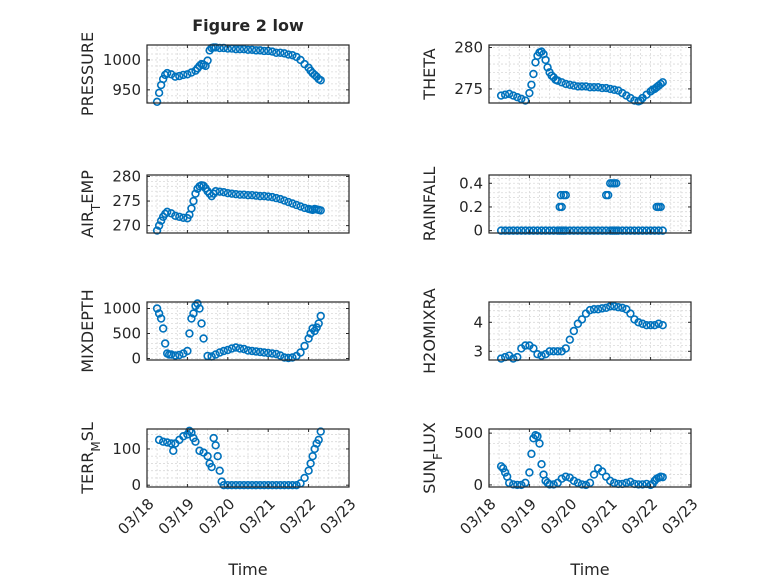  Describe the element at coordinates (126, 449) in the screenshot. I see `y-tick-label: 100` at that location.